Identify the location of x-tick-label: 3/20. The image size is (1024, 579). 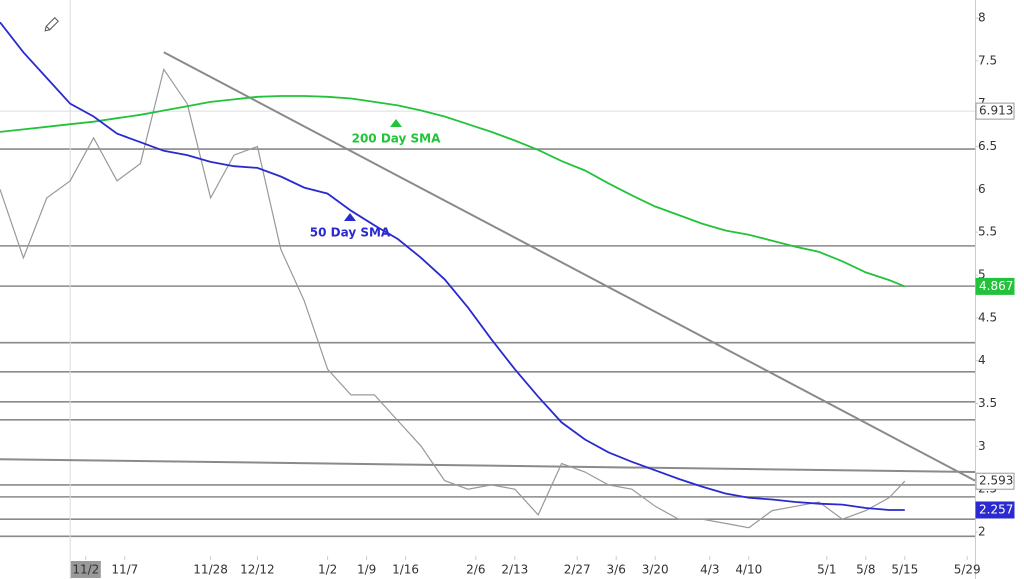
(655, 570).